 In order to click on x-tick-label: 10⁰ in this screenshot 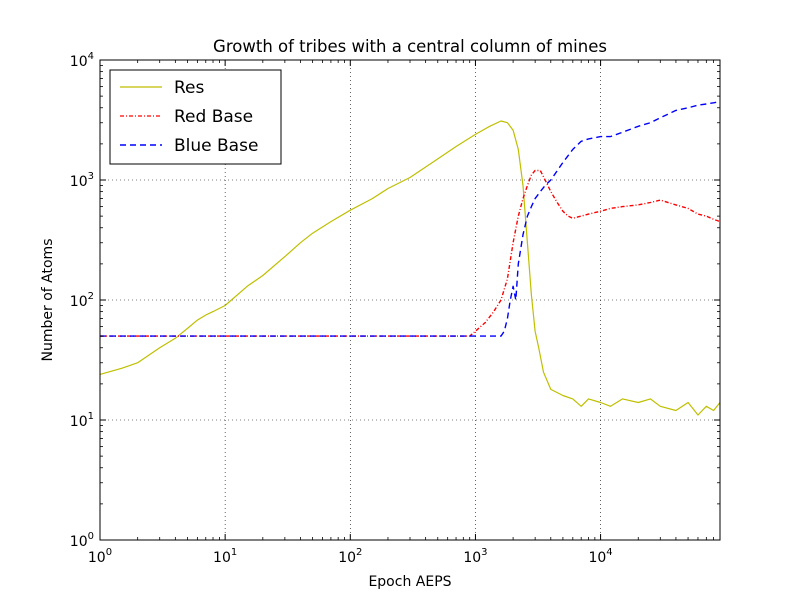, I will do `click(100, 556)`.